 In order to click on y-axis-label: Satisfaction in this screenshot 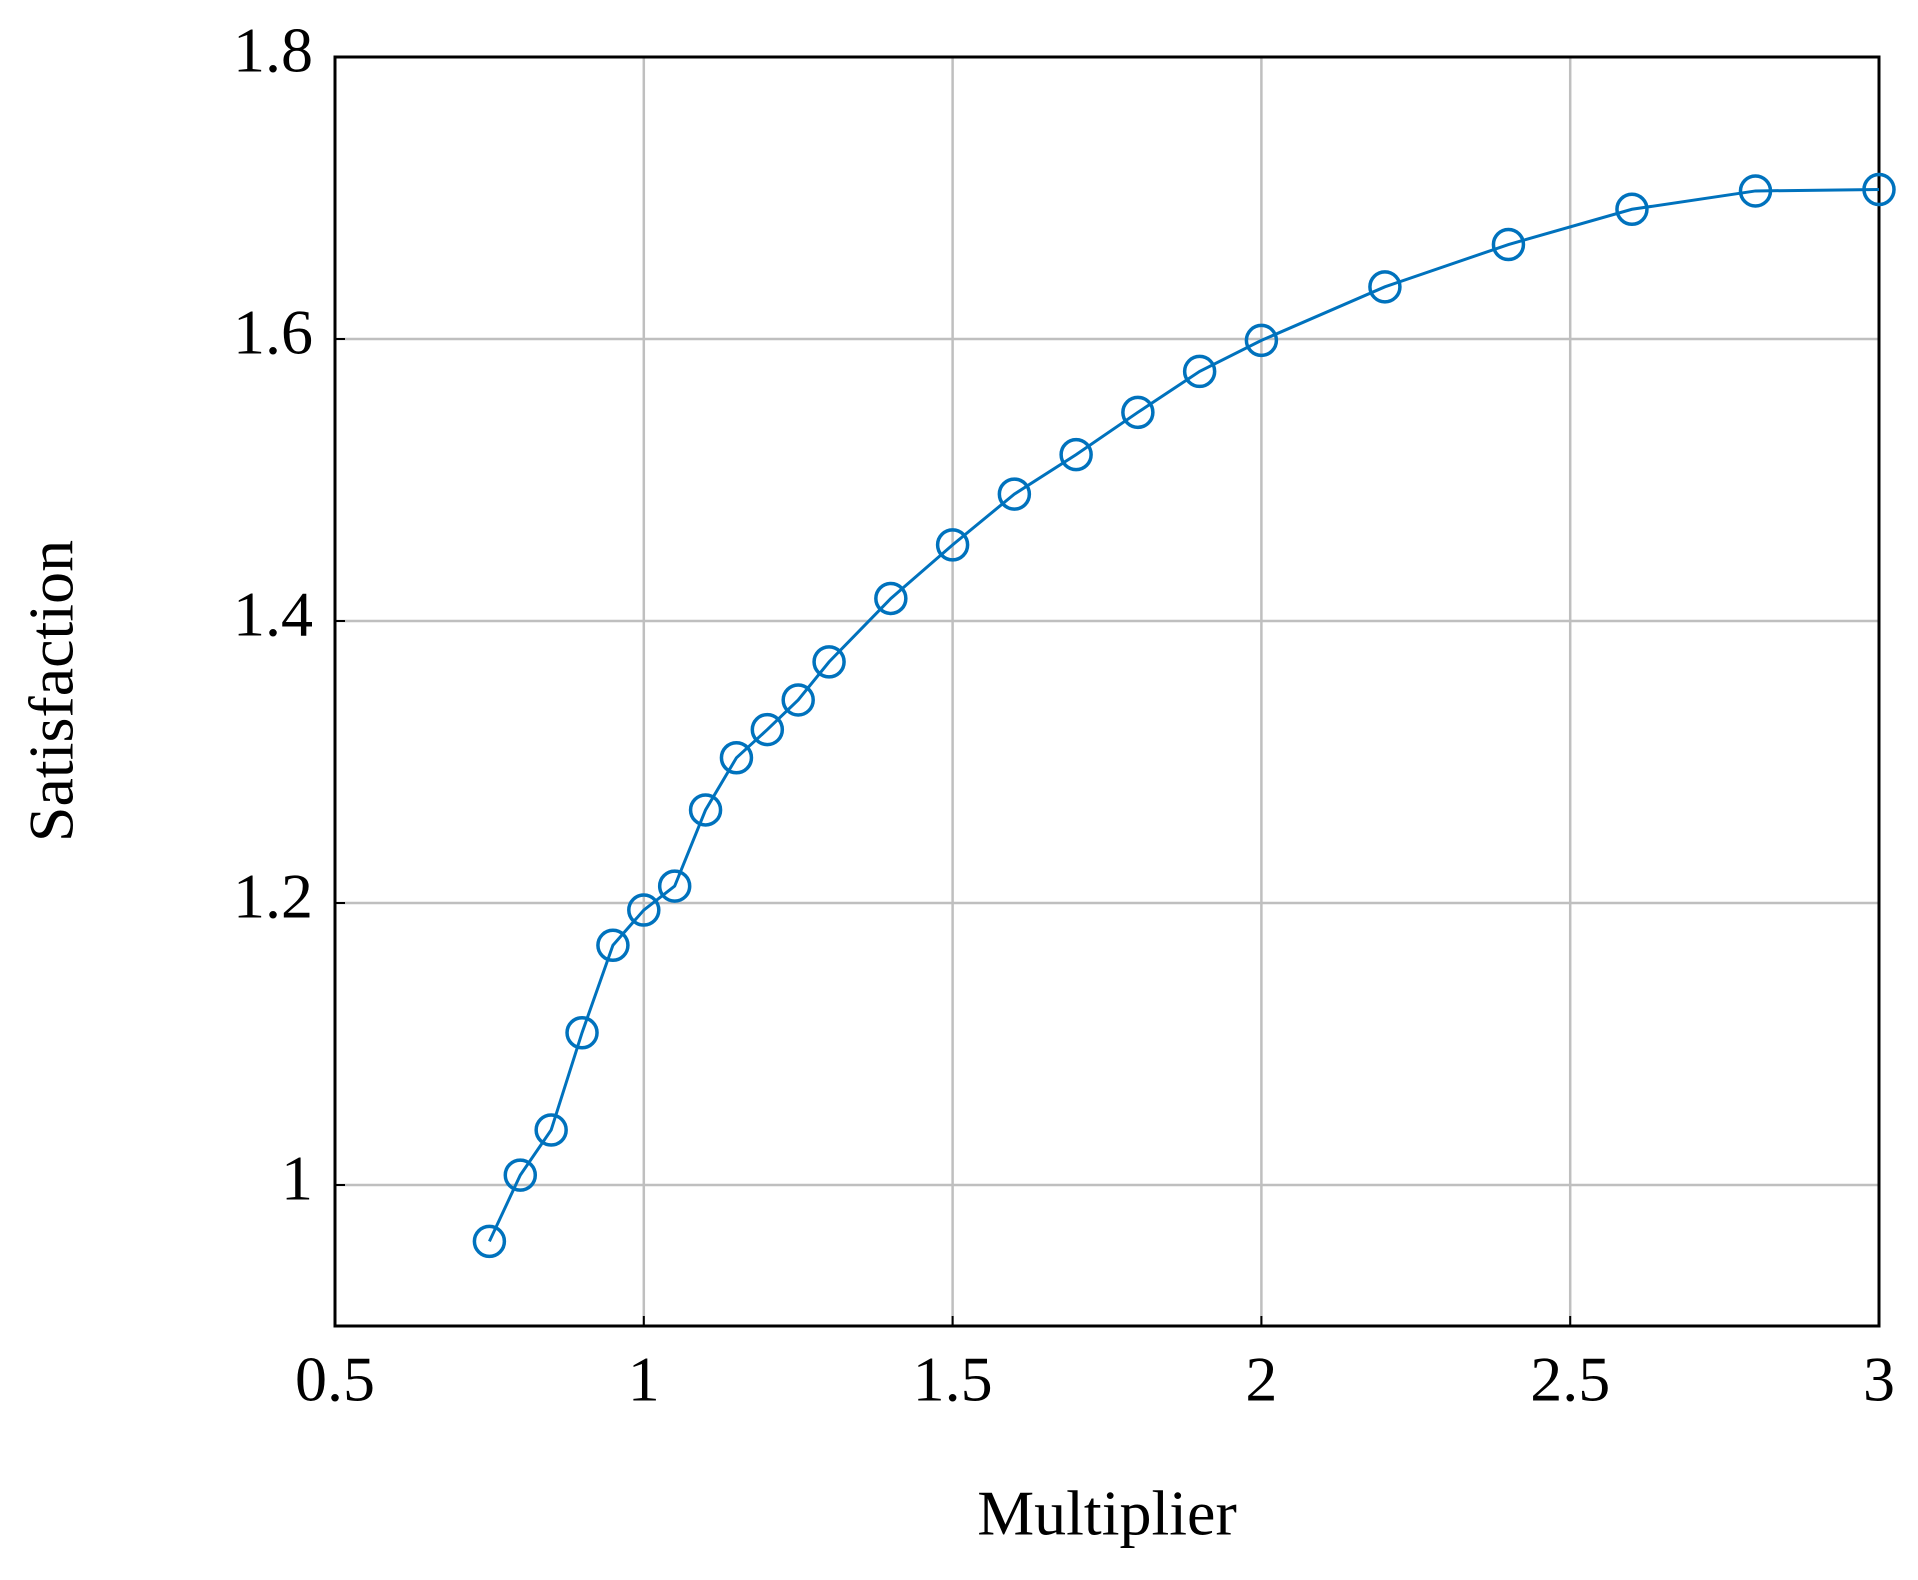, I will do `click(51, 691)`.